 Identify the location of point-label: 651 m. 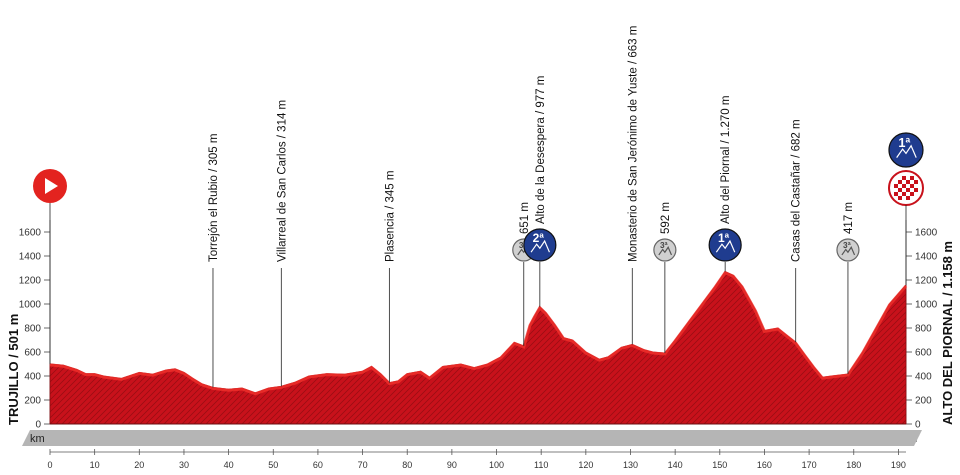
(525, 218).